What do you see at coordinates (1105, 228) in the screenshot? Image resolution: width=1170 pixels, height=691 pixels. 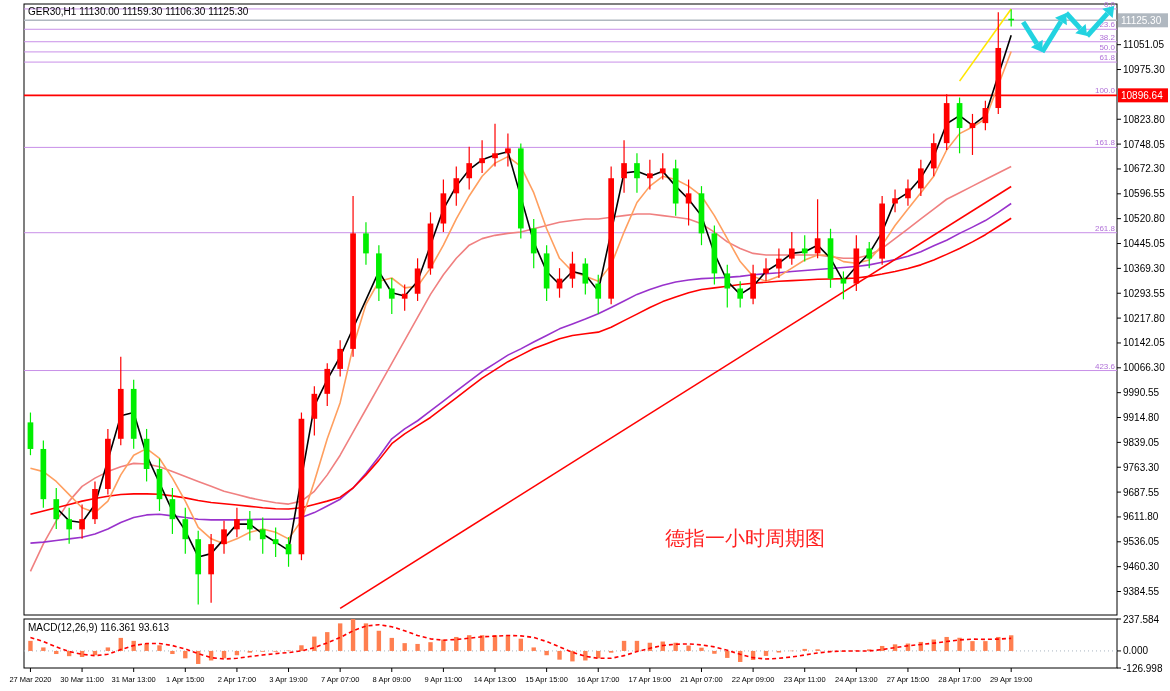 I see `annotation: 261.8` at bounding box center [1105, 228].